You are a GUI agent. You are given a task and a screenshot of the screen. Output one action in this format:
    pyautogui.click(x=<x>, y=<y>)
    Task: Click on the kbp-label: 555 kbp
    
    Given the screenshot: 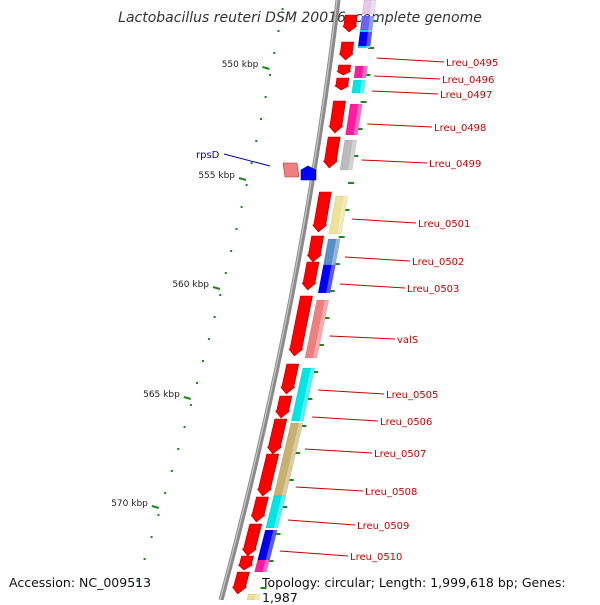 What is the action you would take?
    pyautogui.click(x=216, y=176)
    